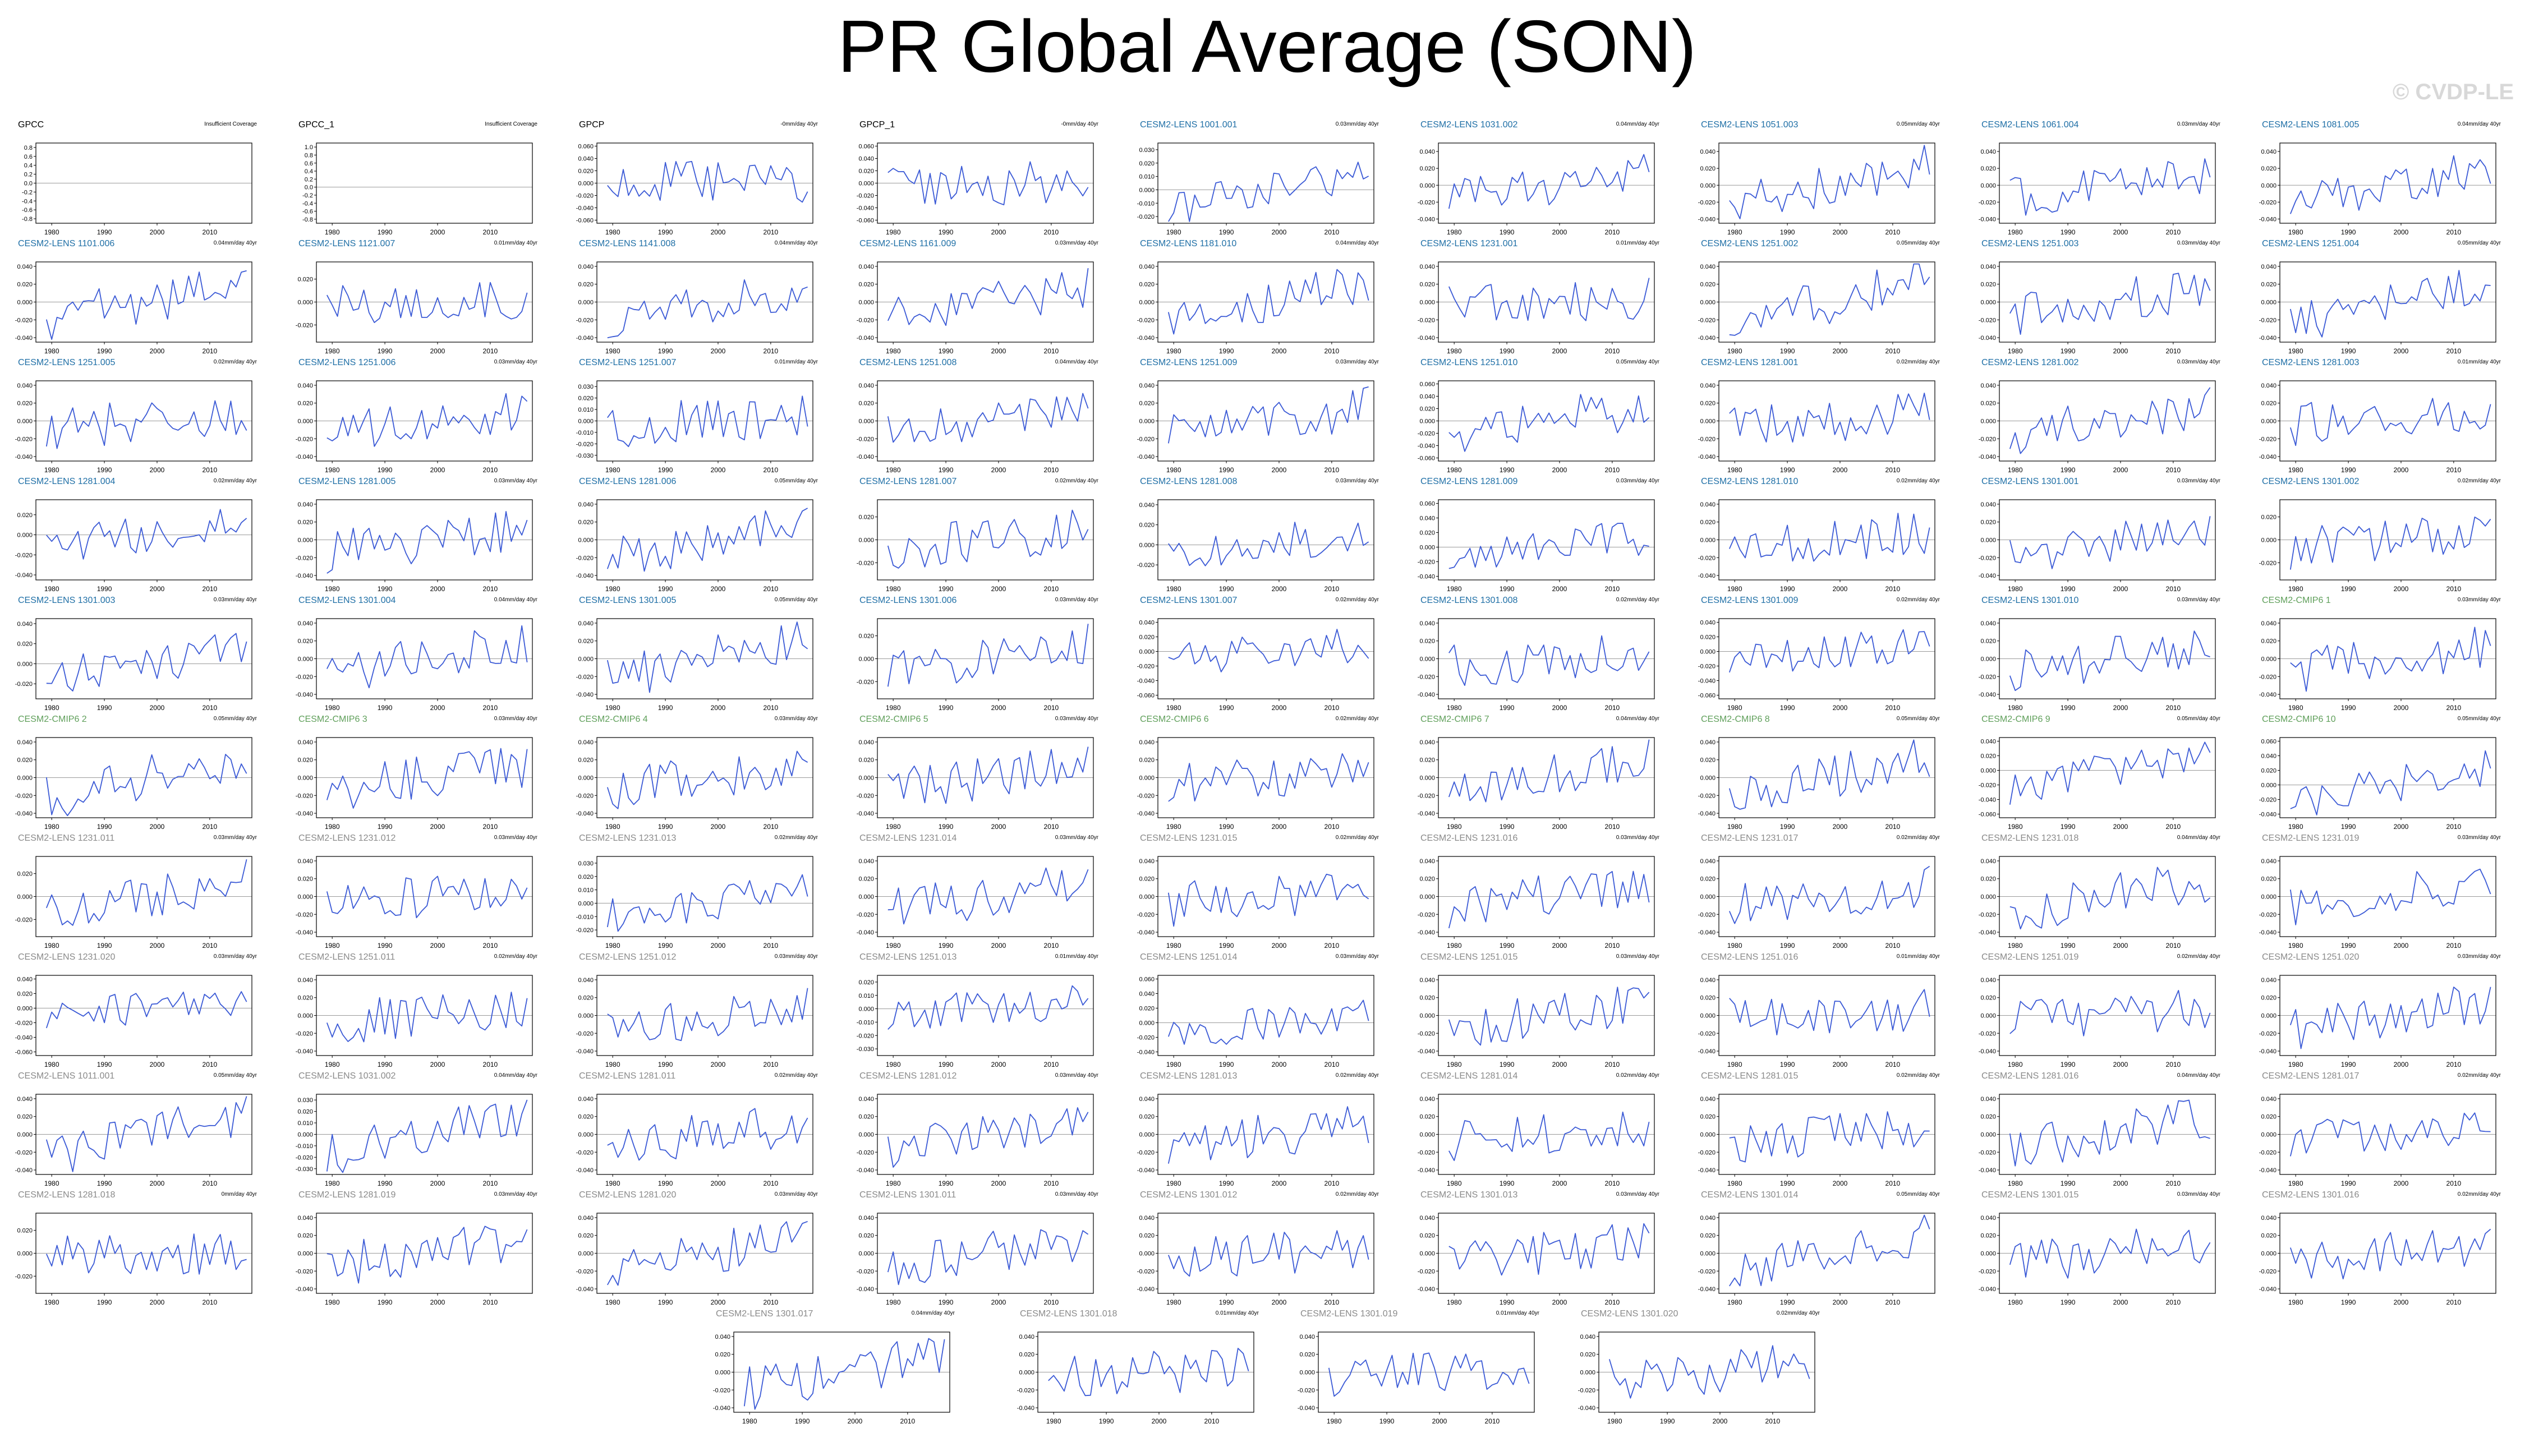 This screenshot has width=2534, height=1456. Describe the element at coordinates (27, 219) in the screenshot. I see `y-tick-label: -0.8` at that location.